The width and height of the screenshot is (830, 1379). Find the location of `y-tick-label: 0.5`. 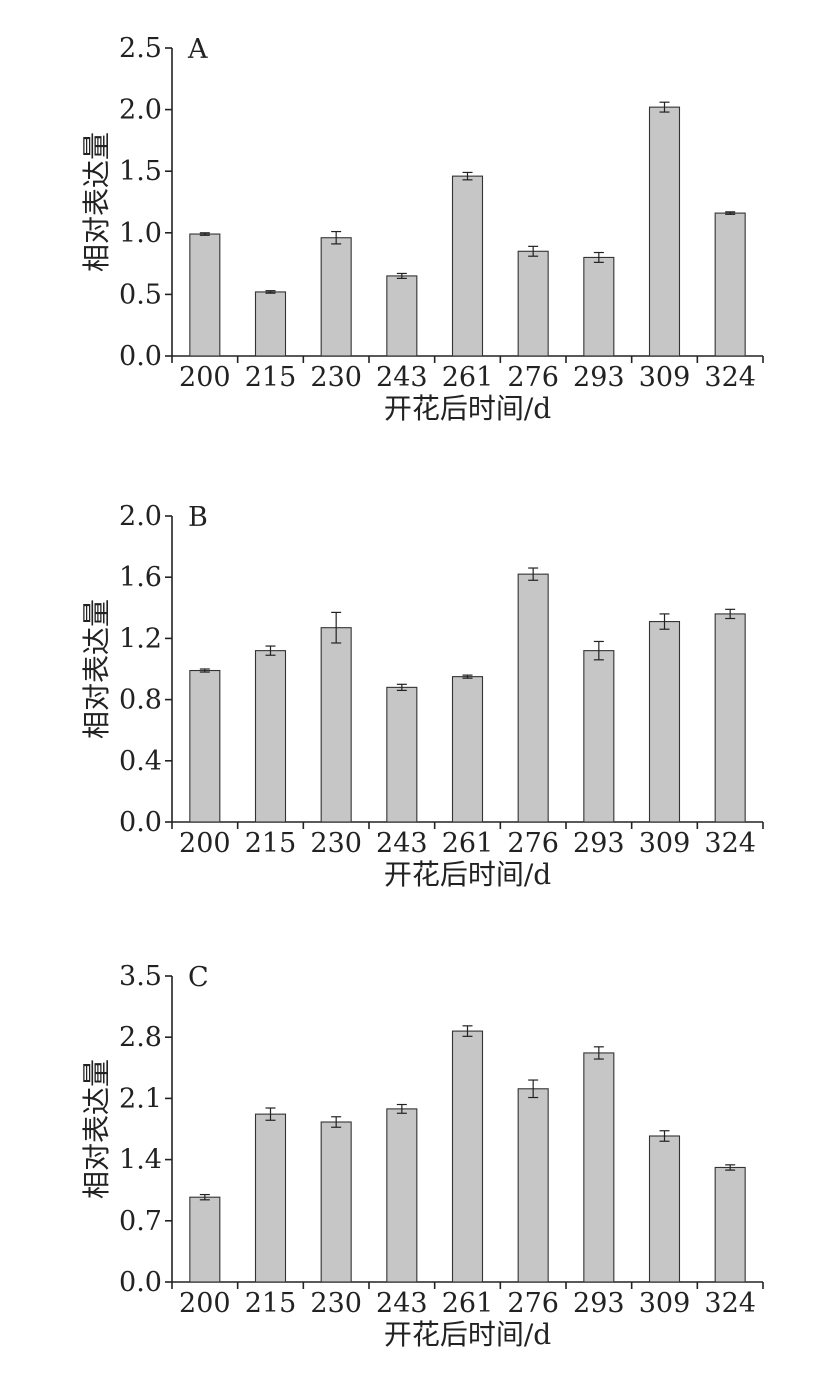

y-tick-label: 0.5 is located at coordinates (140, 294).